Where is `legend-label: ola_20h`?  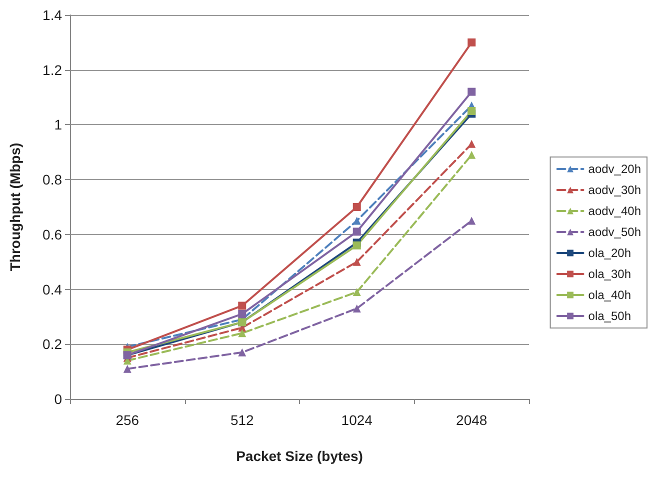
legend-label: ola_20h is located at coordinates (609, 253).